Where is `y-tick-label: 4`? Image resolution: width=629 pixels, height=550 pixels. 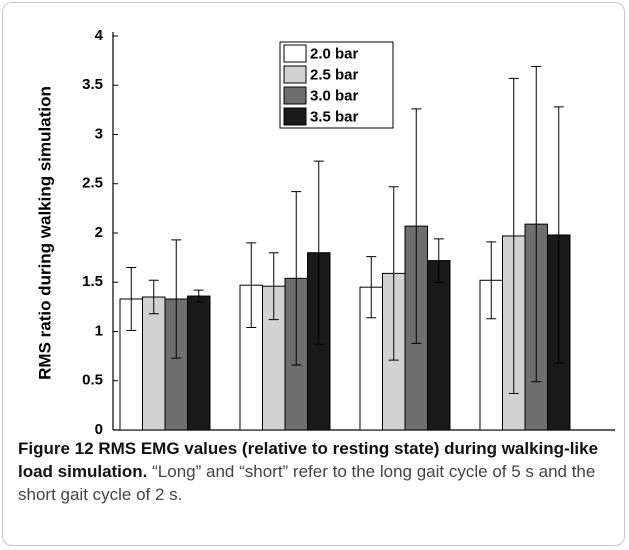
y-tick-label: 4 is located at coordinates (99, 35).